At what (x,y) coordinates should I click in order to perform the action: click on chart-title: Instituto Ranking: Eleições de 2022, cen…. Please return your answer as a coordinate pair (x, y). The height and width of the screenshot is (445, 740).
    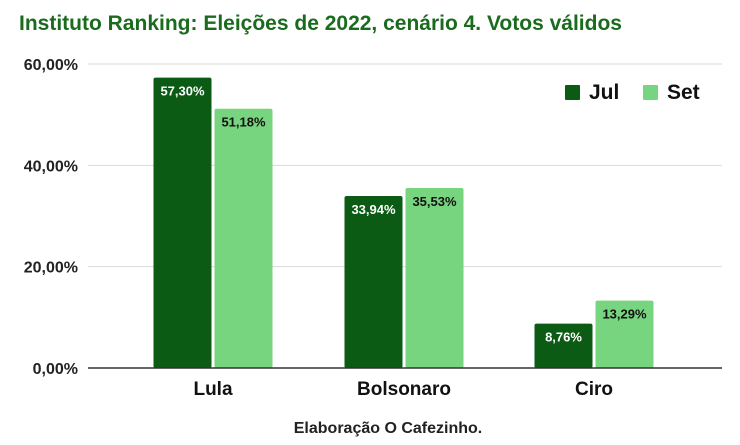
    Looking at the image, I should click on (320, 23).